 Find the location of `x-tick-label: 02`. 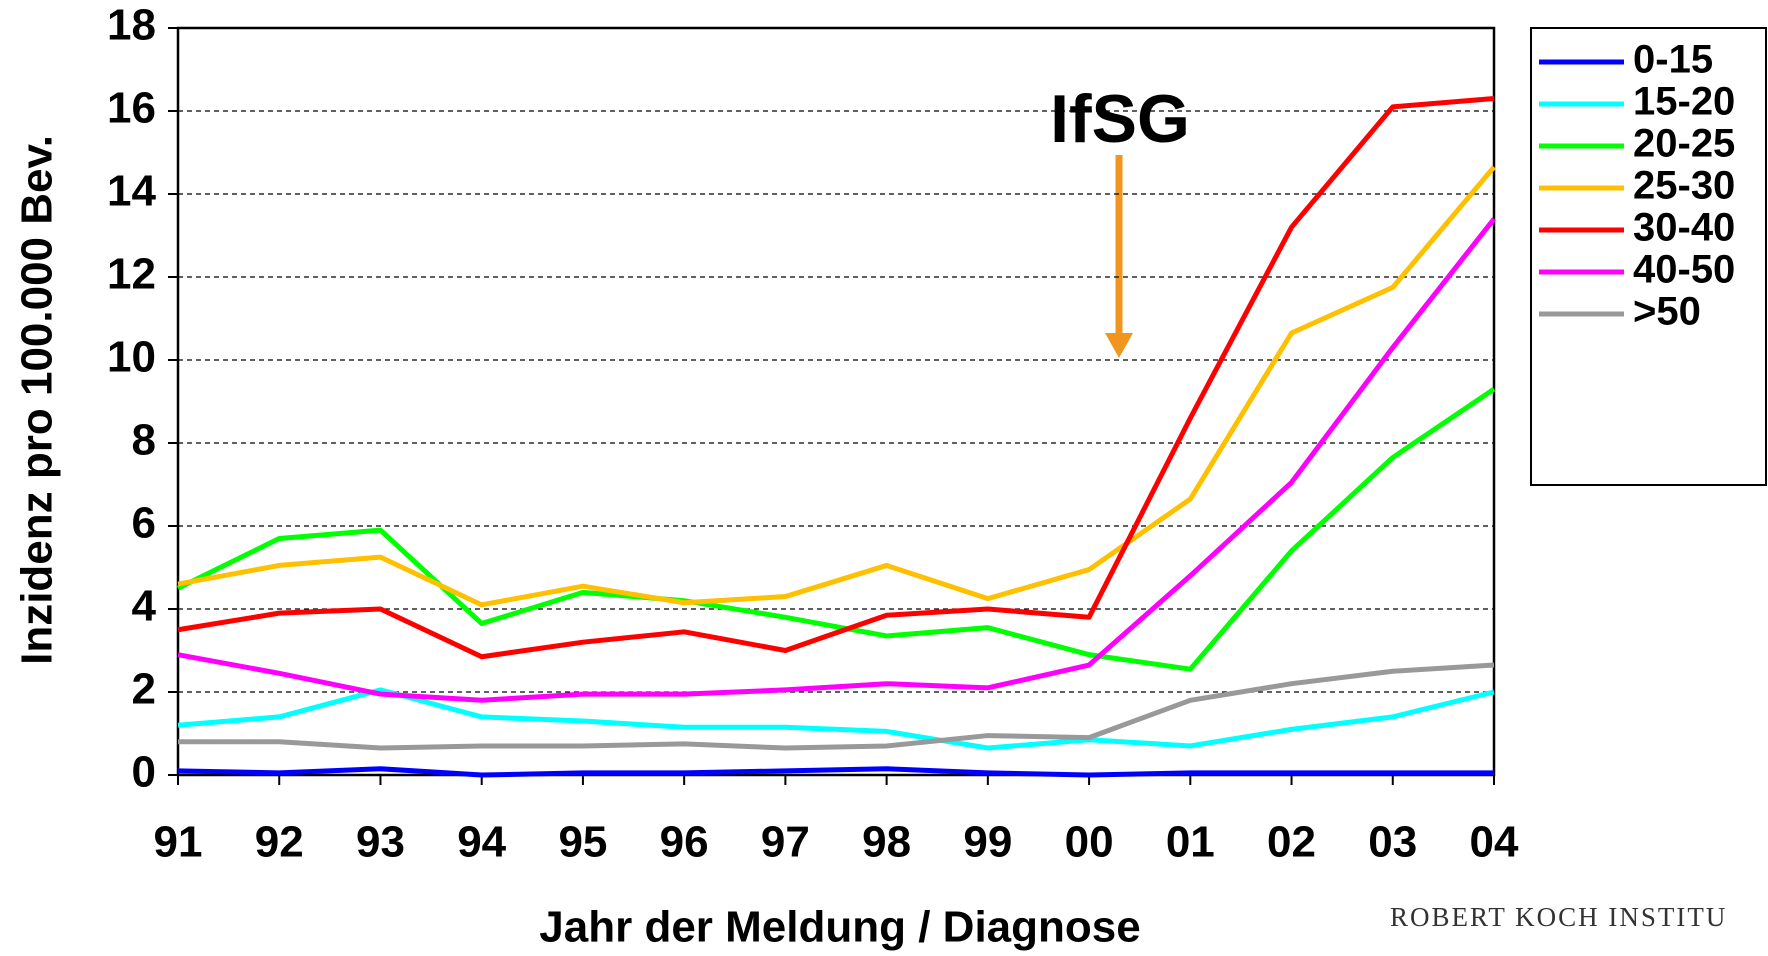

x-tick-label: 02 is located at coordinates (1291, 842).